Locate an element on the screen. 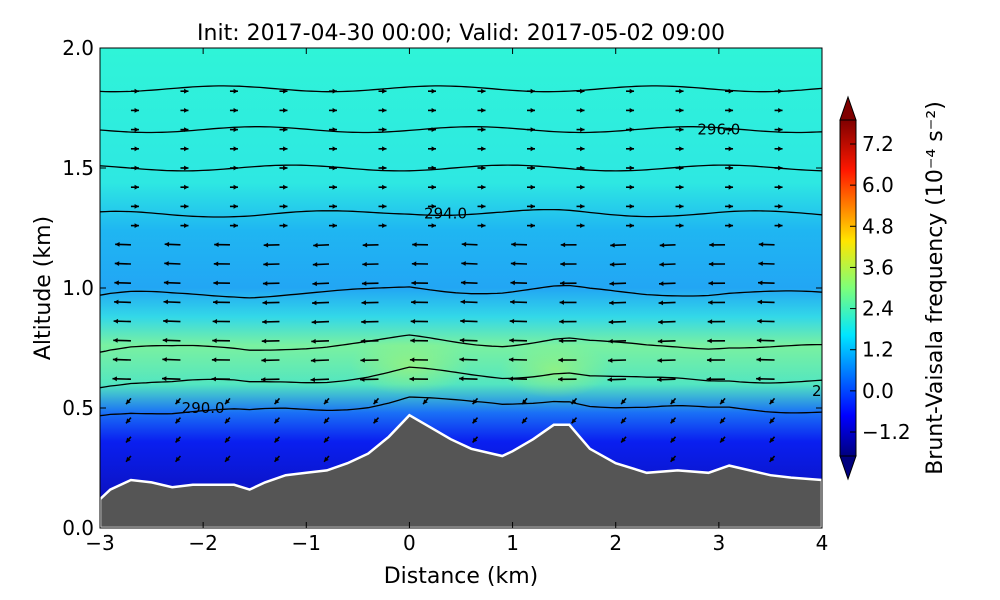 The height and width of the screenshot is (600, 1000). contour-label: 296.0 is located at coordinates (718, 130).